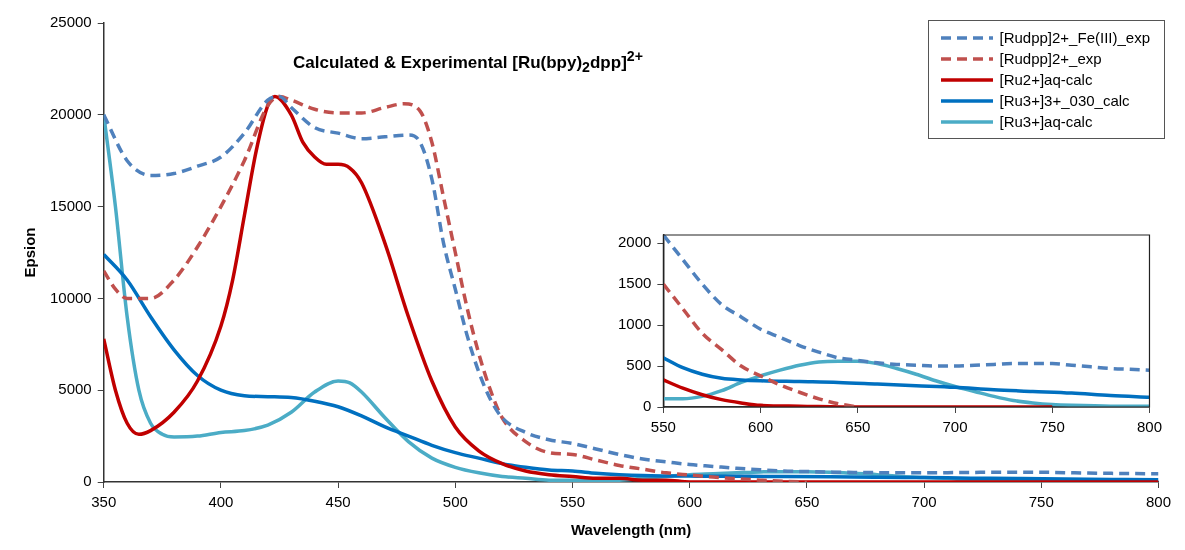  Describe the element at coordinates (338, 502) in the screenshot. I see `x-tick-label: 450` at that location.